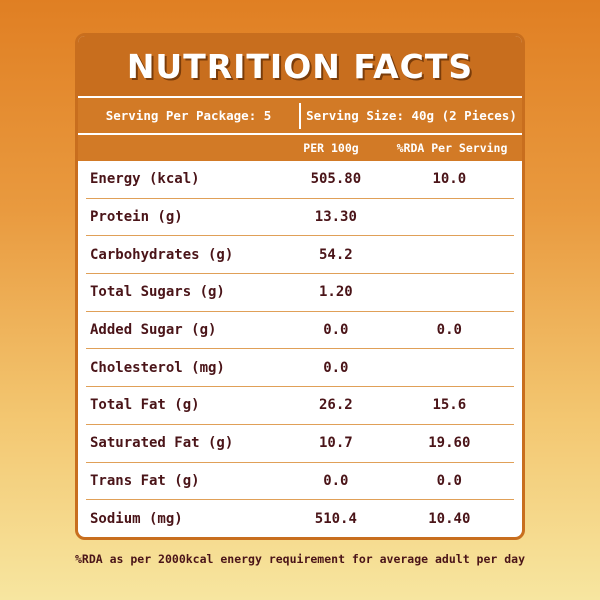 Image resolution: width=600 pixels, height=600 pixels. Describe the element at coordinates (335, 405) in the screenshot. I see `per100-value: 26.2` at that location.